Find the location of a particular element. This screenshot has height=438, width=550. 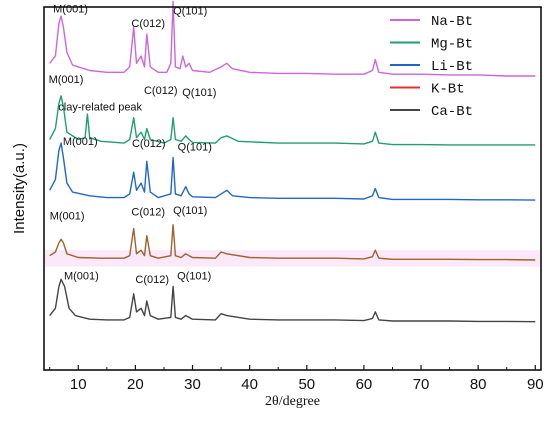

x-tick-label: 30 is located at coordinates (192, 384).